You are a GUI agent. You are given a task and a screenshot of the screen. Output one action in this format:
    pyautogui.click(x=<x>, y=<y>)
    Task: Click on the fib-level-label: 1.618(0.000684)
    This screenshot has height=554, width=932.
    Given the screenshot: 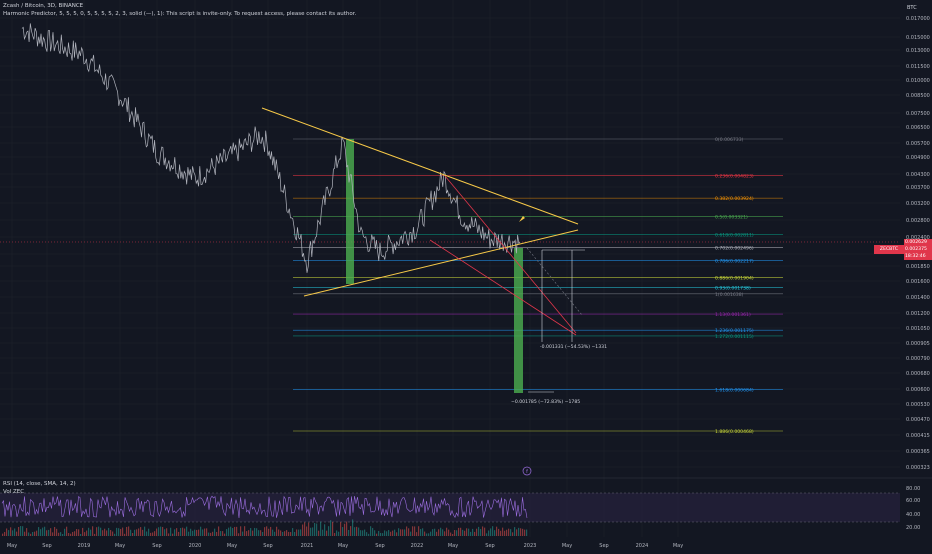 What is the action you would take?
    pyautogui.click(x=734, y=390)
    